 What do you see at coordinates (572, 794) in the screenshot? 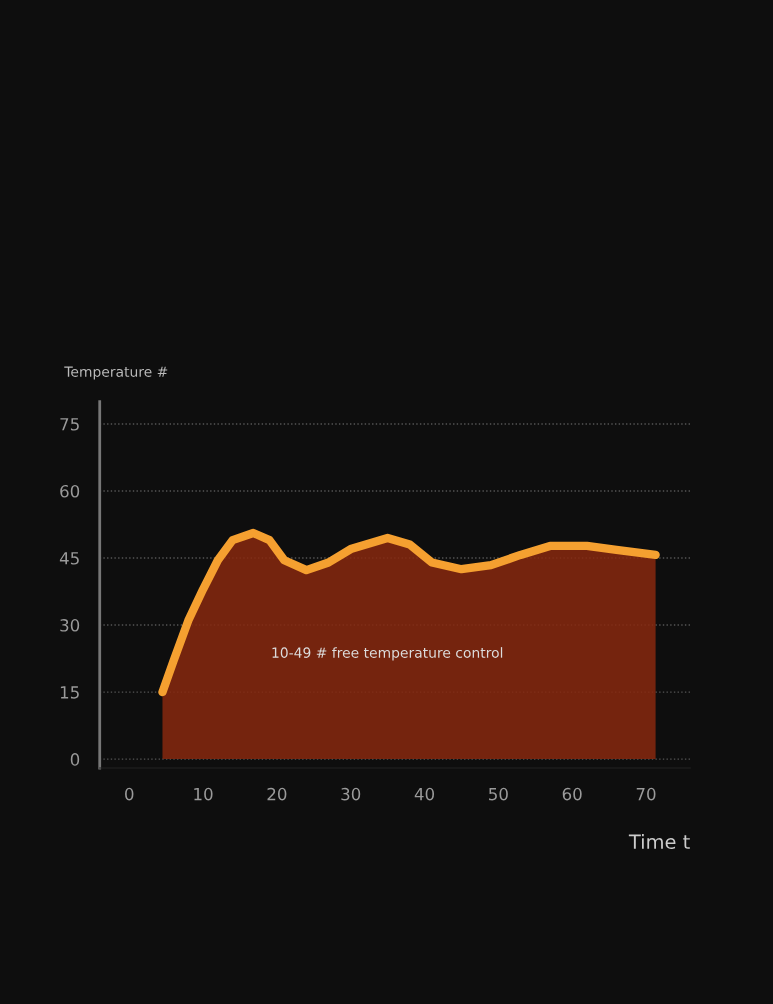
I see `x-tick-label: 60` at bounding box center [572, 794].